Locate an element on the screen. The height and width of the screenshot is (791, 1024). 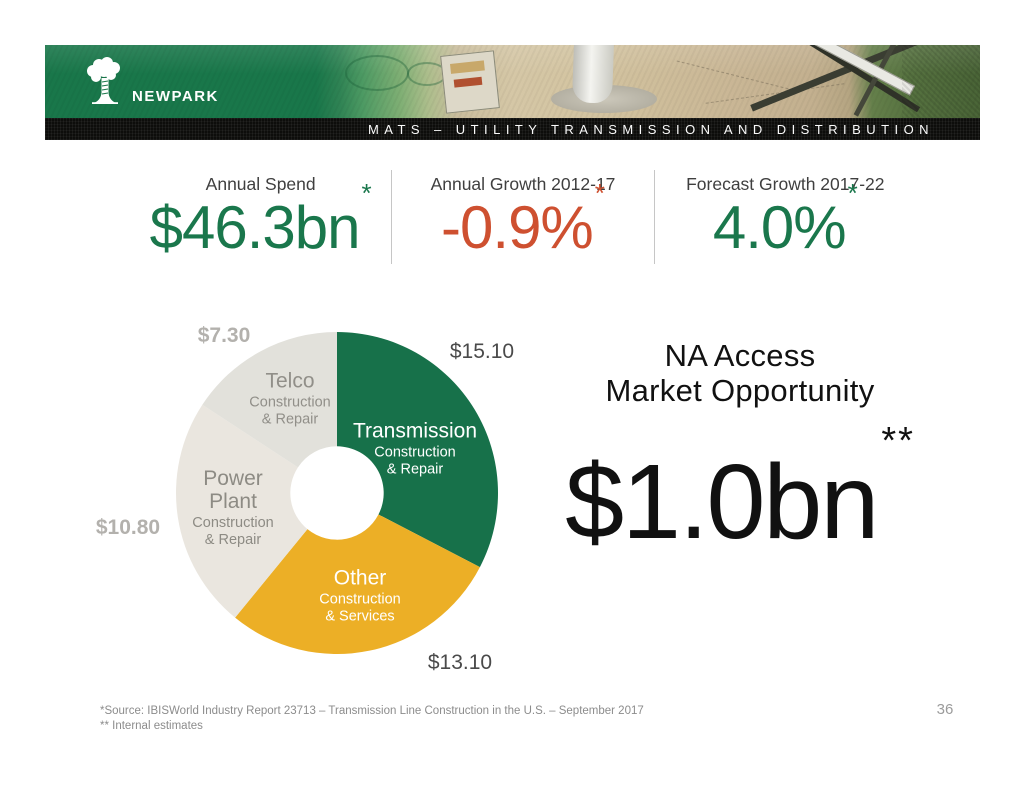
donut-slice-telco is located at coordinates (269, 400).